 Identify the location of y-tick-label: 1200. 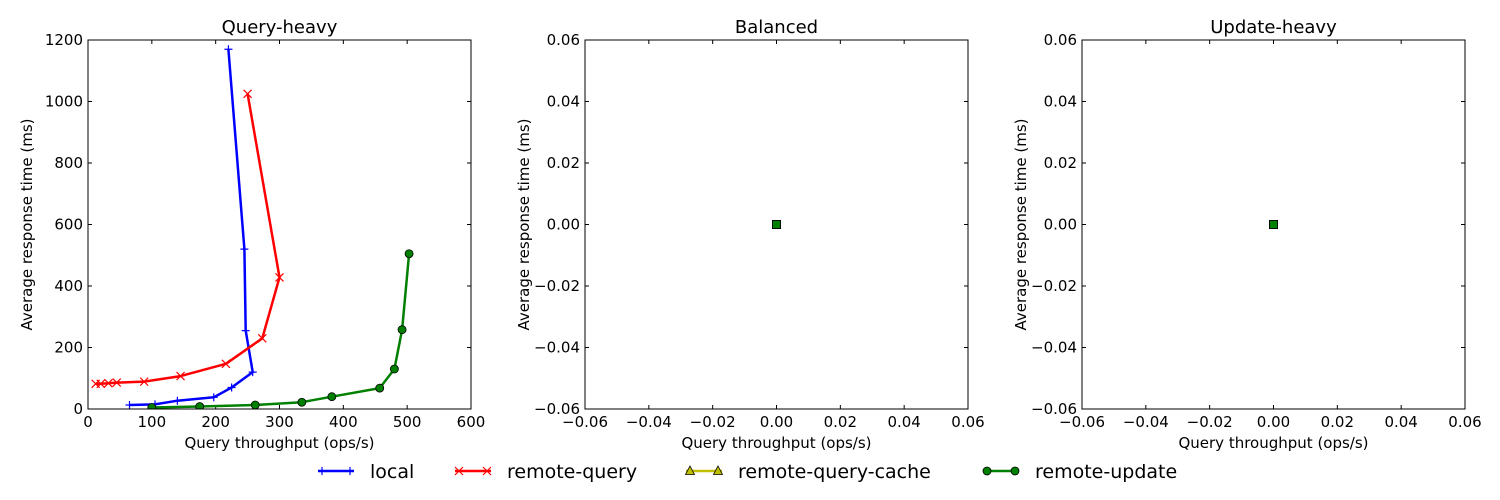
(64, 40).